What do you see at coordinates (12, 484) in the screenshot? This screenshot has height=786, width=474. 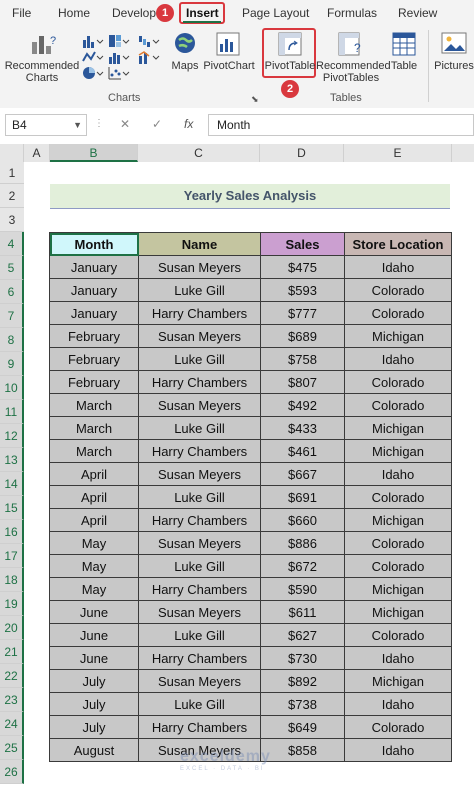 I see `row-header: 14` at bounding box center [12, 484].